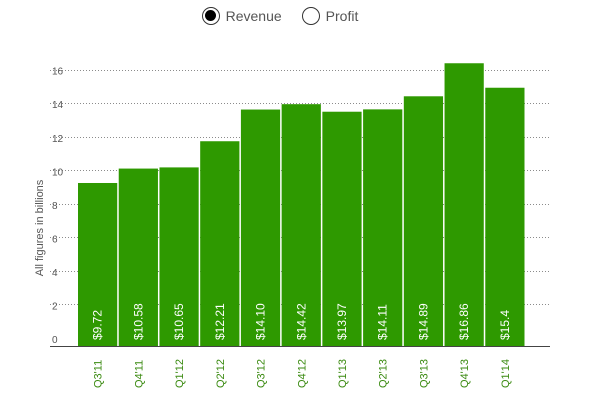 This screenshot has height=401, width=590. What do you see at coordinates (55, 239) in the screenshot?
I see `y-tick-label: 6` at bounding box center [55, 239].